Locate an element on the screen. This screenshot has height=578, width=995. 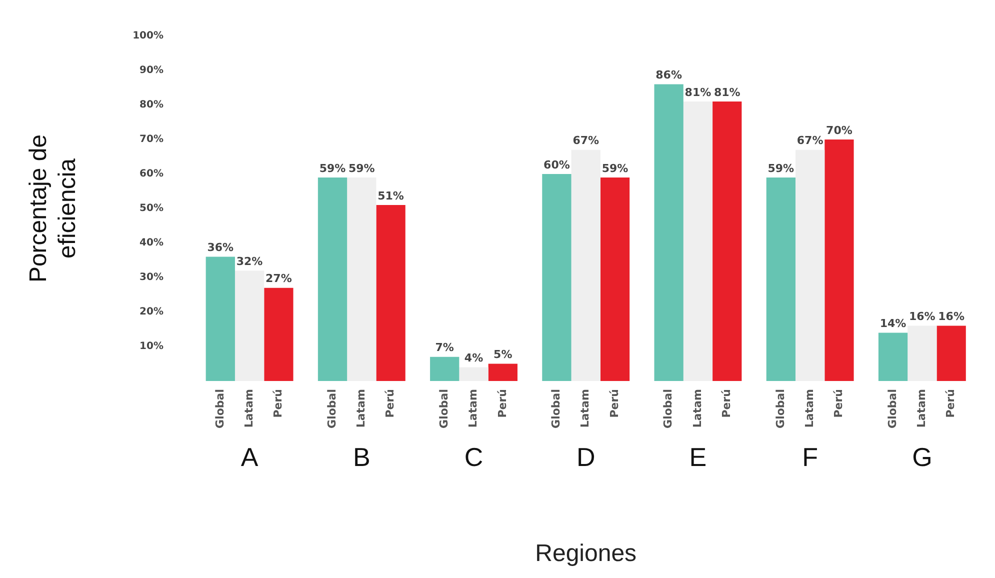
x-tick-label: C is located at coordinates (474, 457).